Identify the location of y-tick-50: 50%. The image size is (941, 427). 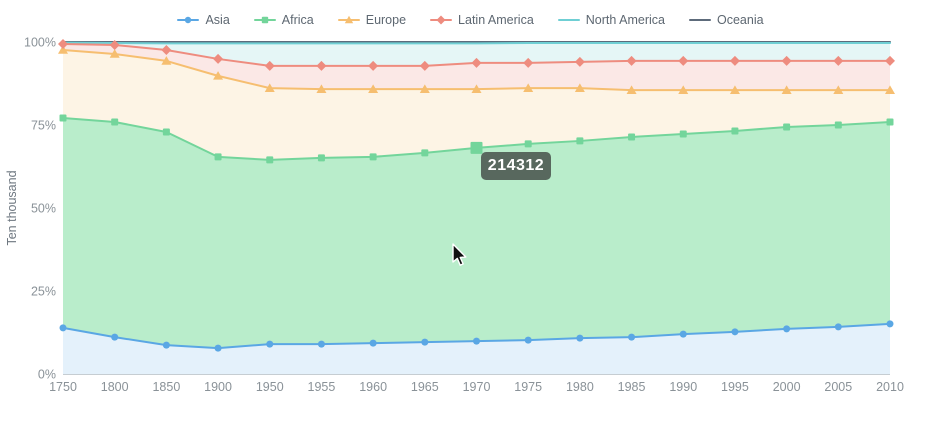
(43, 209).